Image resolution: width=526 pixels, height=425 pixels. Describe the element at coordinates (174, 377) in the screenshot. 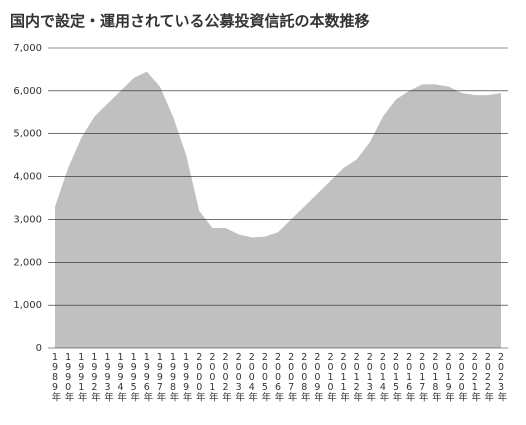

I see `x-tick-label: 1998年` at that location.